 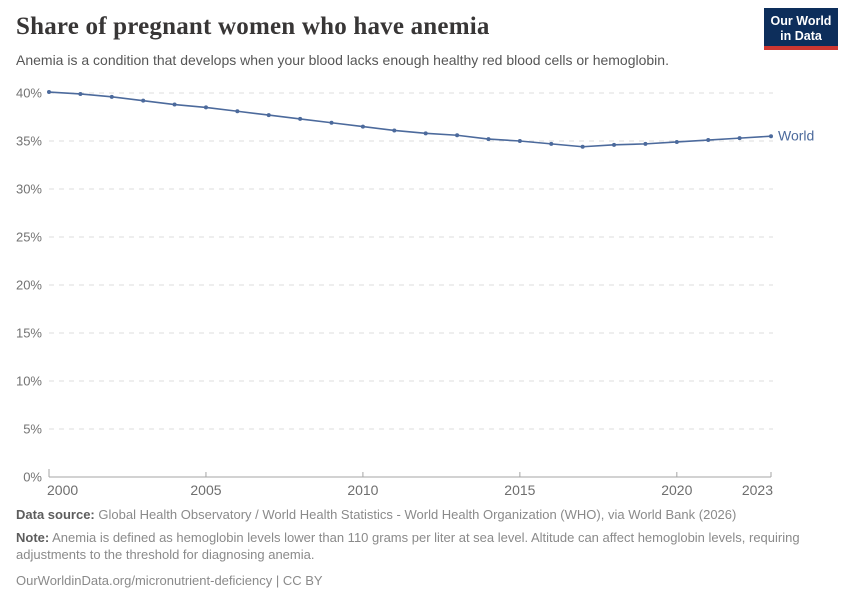 What do you see at coordinates (29, 237) in the screenshot?
I see `svg-text: 25%` at bounding box center [29, 237].